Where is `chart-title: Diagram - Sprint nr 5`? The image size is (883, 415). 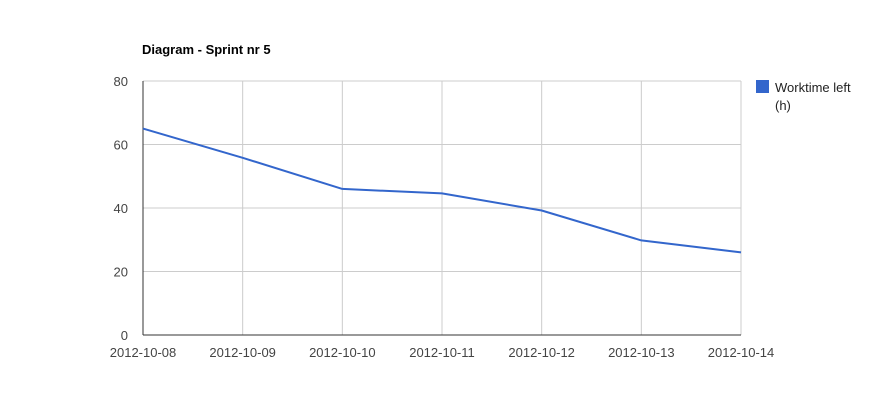 chart-title: Diagram - Sprint nr 5 is located at coordinates (206, 49).